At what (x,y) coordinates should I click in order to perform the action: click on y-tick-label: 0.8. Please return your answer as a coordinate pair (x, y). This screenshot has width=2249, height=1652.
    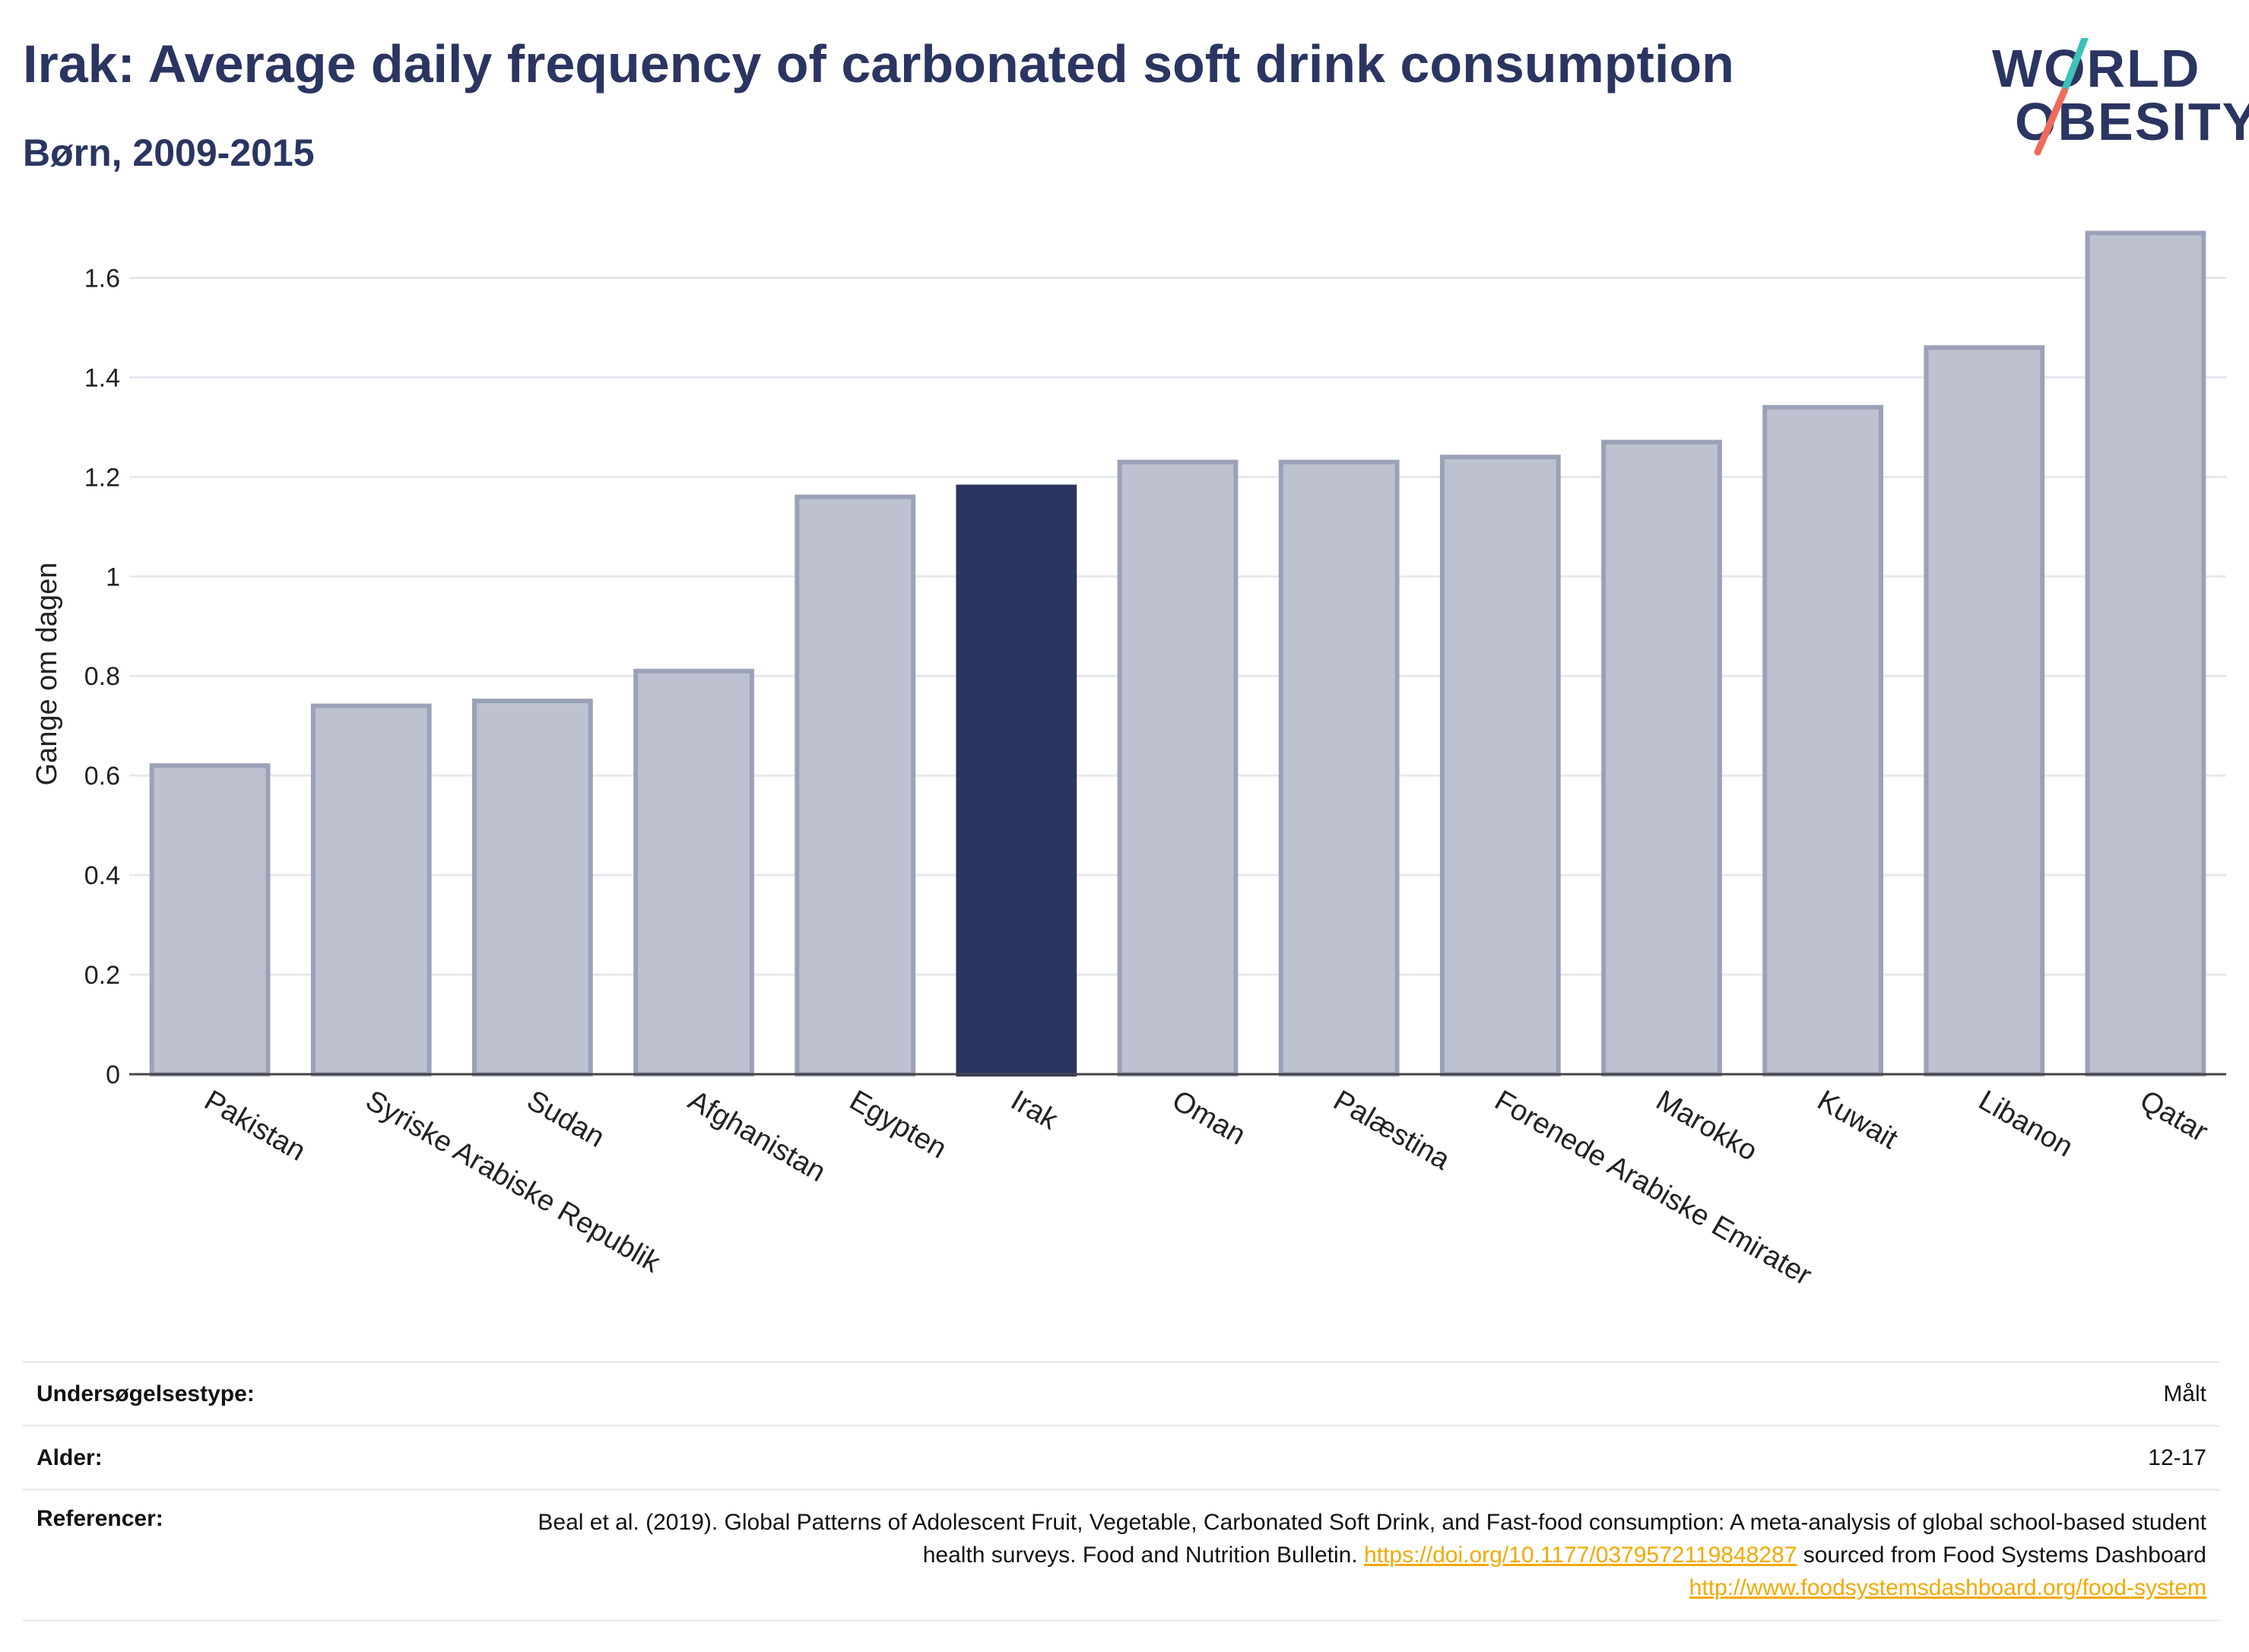
    Looking at the image, I should click on (102, 676).